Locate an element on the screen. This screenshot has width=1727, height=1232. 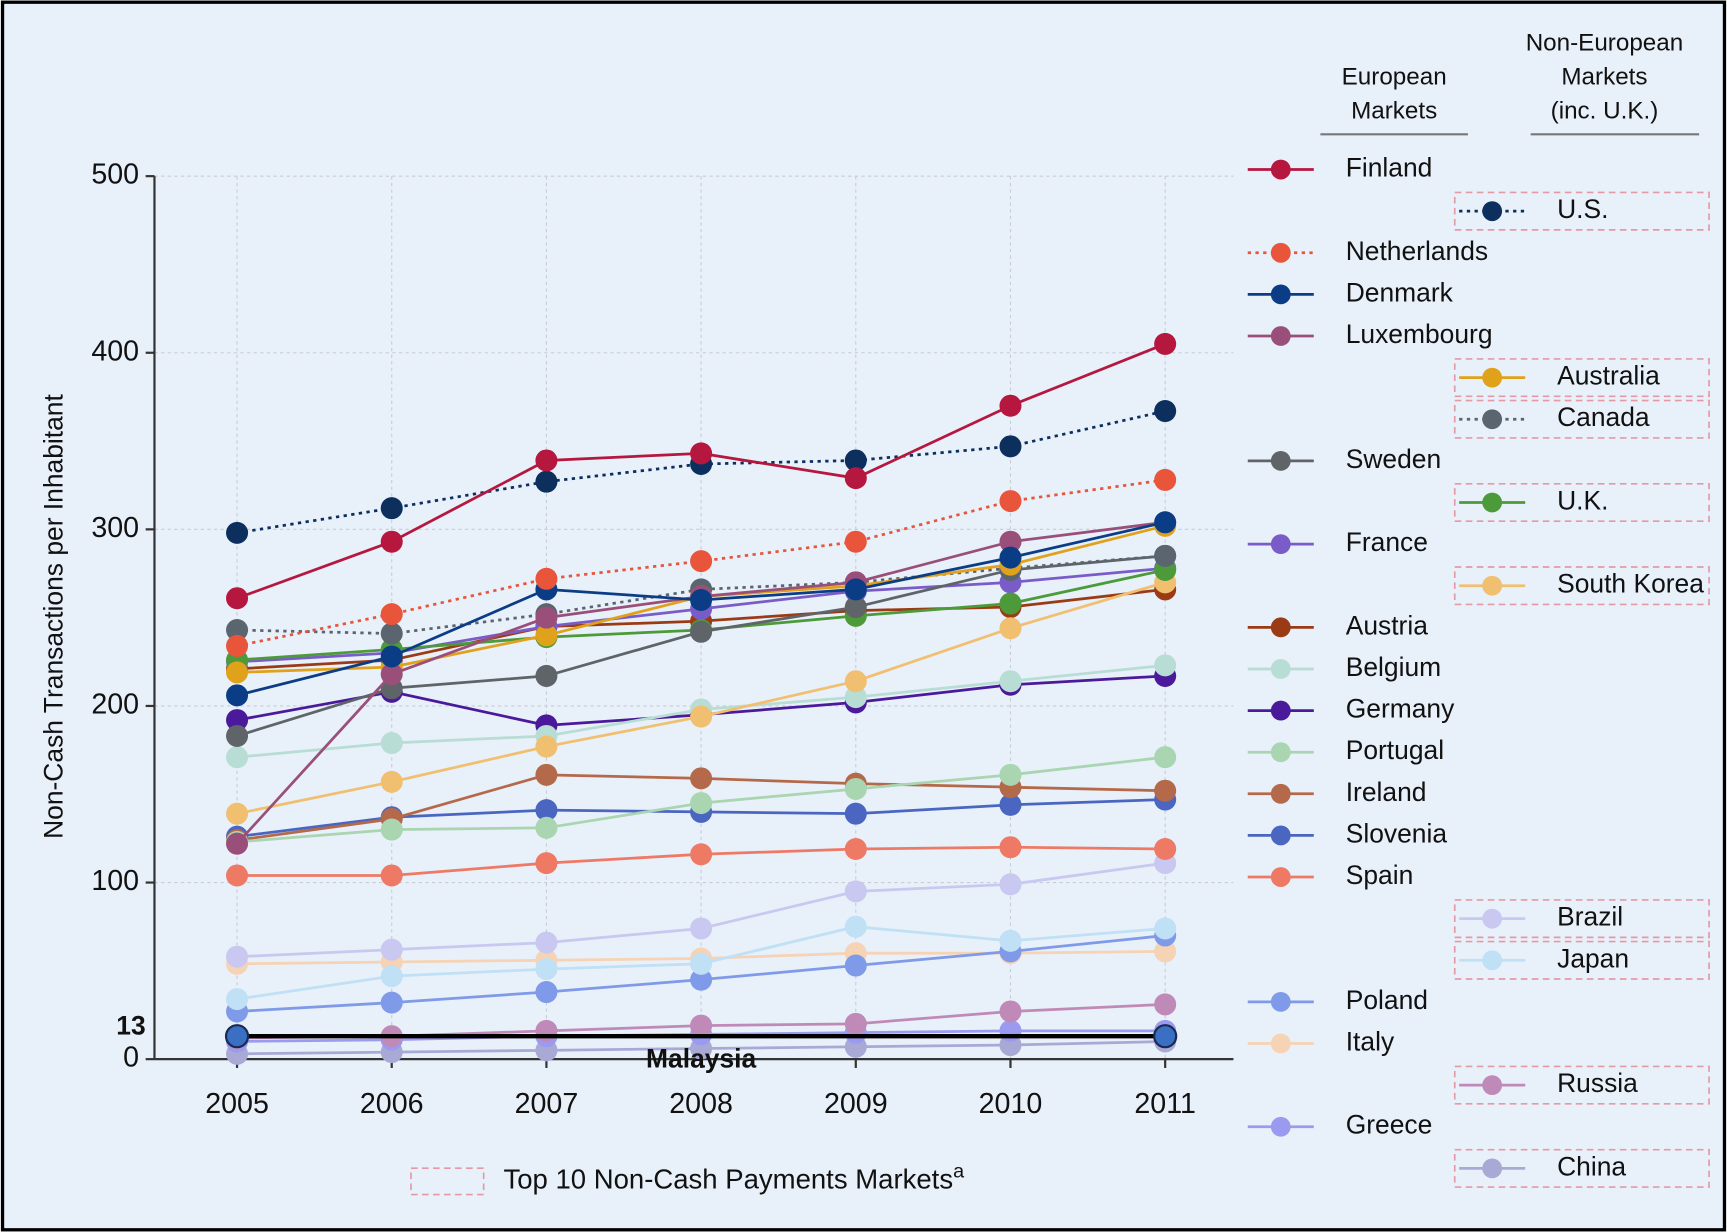
legend-label: France is located at coordinates (1387, 542).